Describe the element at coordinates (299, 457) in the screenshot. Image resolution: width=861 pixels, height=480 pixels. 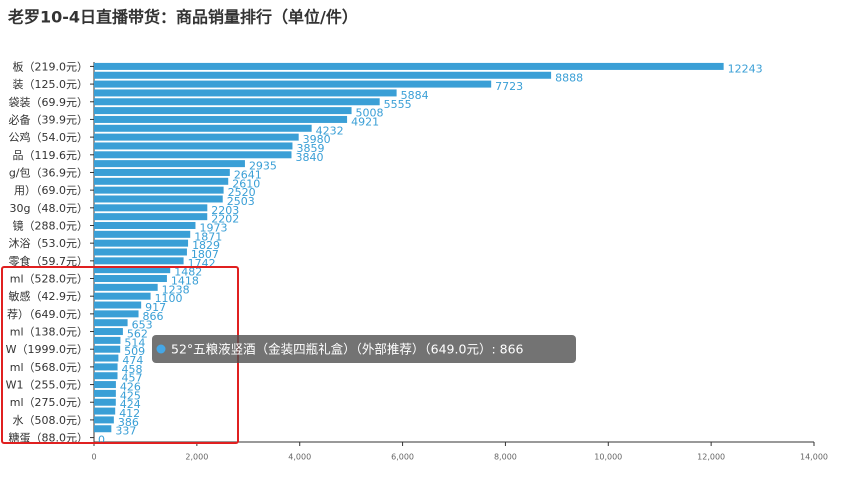
I see `x-tick-label: 4,000` at that location.